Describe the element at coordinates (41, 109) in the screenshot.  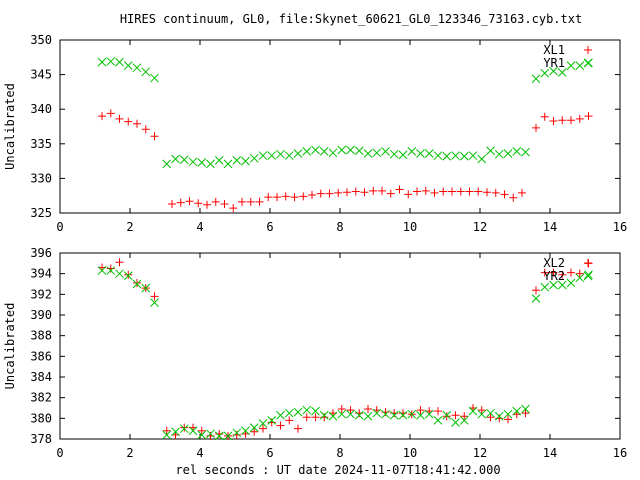
I see `y-tick-label: 340` at that location.